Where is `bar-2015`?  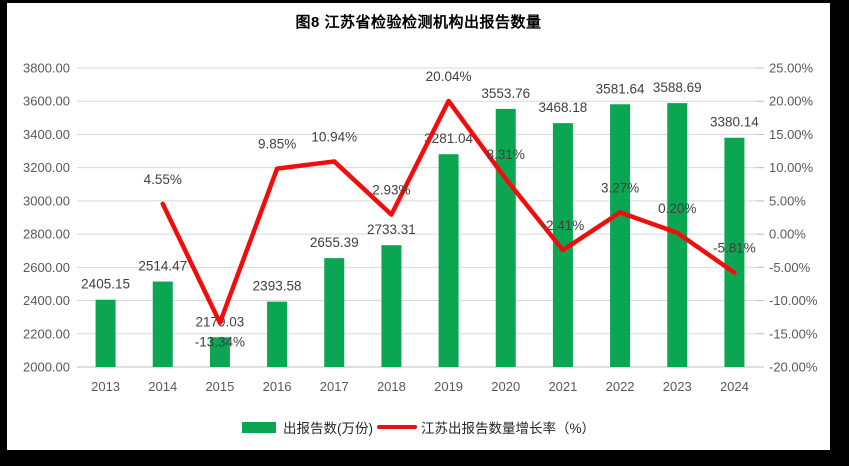
bar-2015 is located at coordinates (219, 352).